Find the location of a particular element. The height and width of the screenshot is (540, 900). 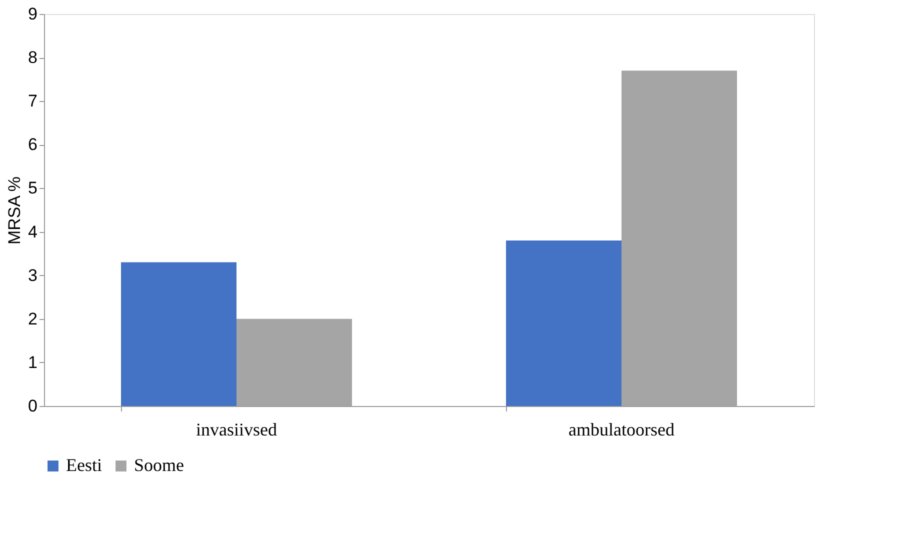

y-tick-label: 5 is located at coordinates (33, 188).